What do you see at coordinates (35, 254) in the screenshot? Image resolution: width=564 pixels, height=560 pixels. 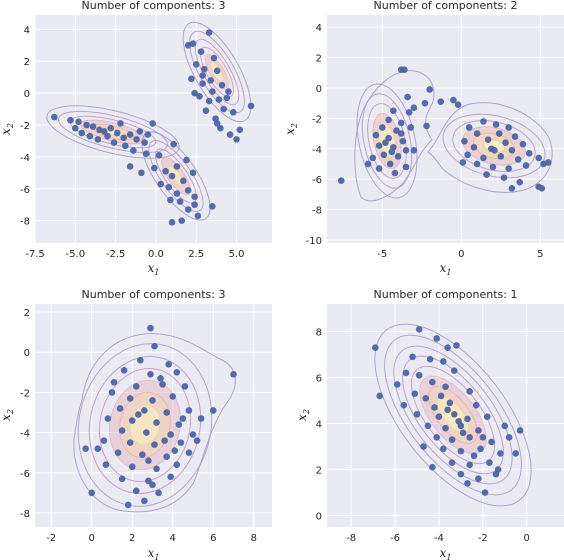 I see `x-tick-label: -7.5` at bounding box center [35, 254].